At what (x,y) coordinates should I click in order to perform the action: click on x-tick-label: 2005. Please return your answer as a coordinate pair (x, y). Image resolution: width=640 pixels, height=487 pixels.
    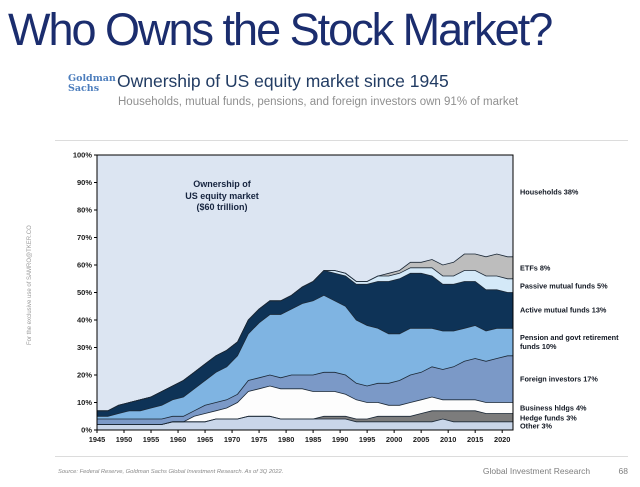
    Looking at the image, I should click on (421, 439).